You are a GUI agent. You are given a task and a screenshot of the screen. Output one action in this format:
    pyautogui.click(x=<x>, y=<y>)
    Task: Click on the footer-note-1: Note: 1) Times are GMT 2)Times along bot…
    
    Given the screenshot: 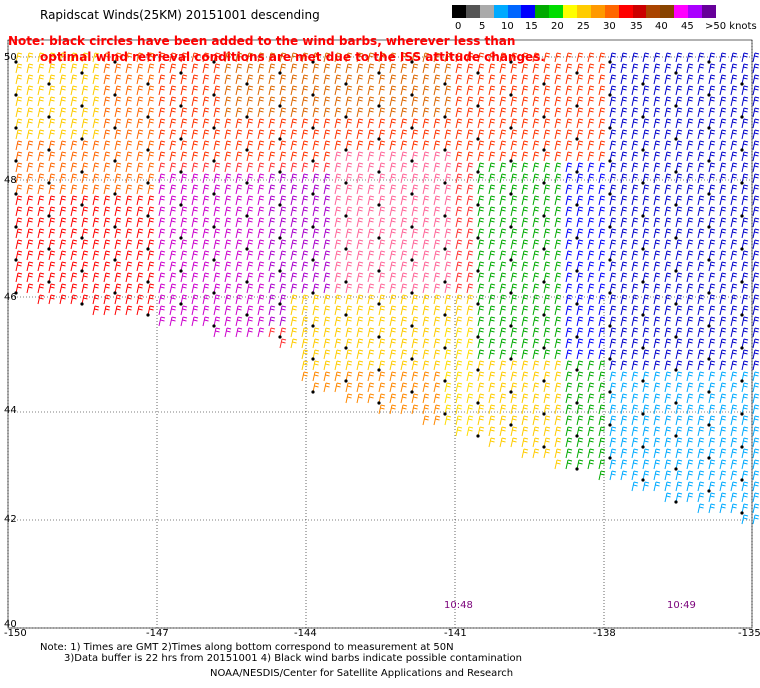 What is the action you would take?
    pyautogui.click(x=247, y=647)
    